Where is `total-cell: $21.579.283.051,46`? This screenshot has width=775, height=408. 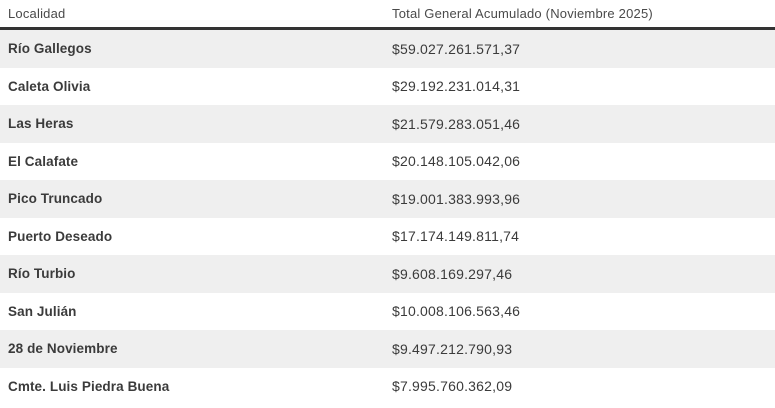
total-cell: $21.579.283.051,46 is located at coordinates (456, 123).